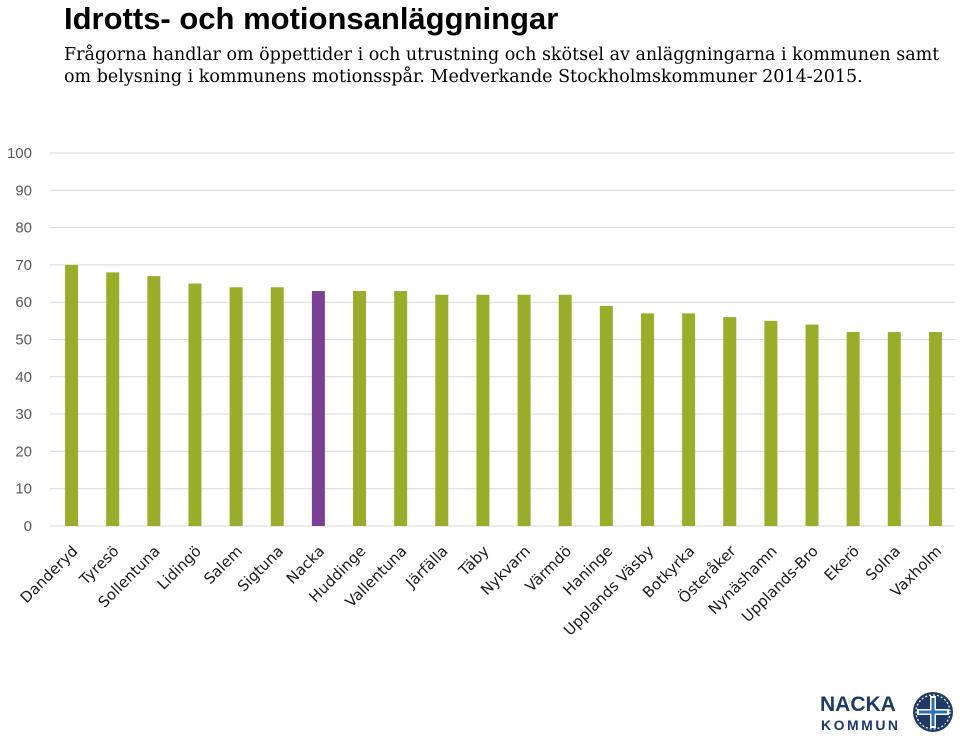 The width and height of the screenshot is (960, 740). What do you see at coordinates (23, 302) in the screenshot?
I see `y-tick-label: 60` at bounding box center [23, 302].